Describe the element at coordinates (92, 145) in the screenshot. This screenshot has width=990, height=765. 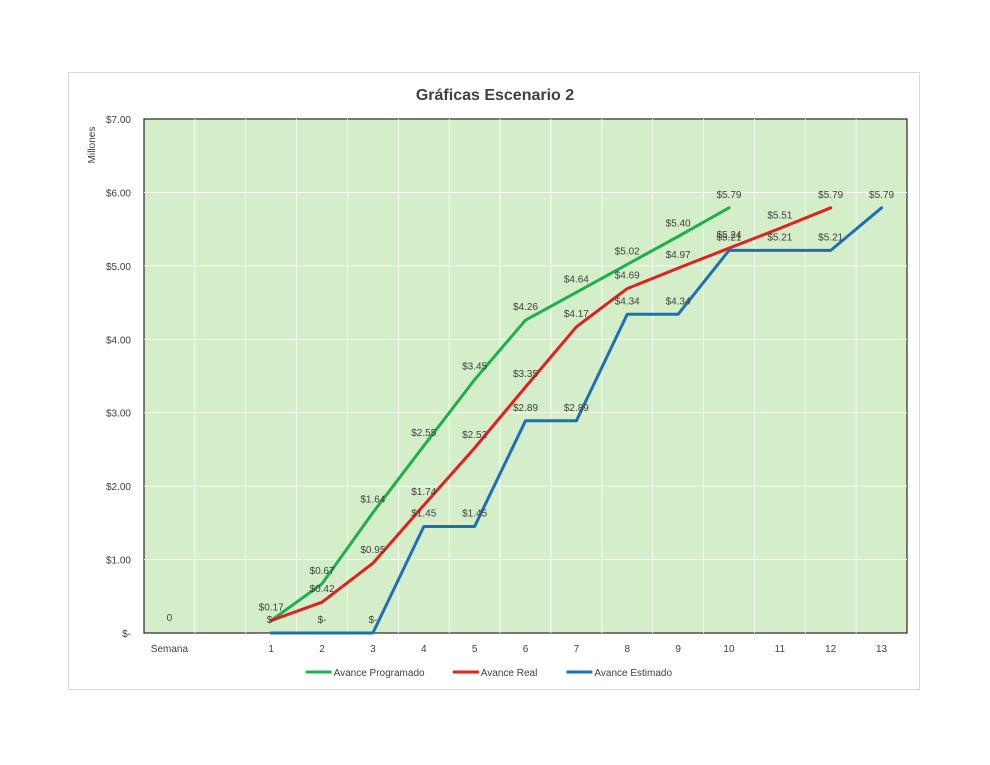
I see `y-axis-label: Millones` at that location.